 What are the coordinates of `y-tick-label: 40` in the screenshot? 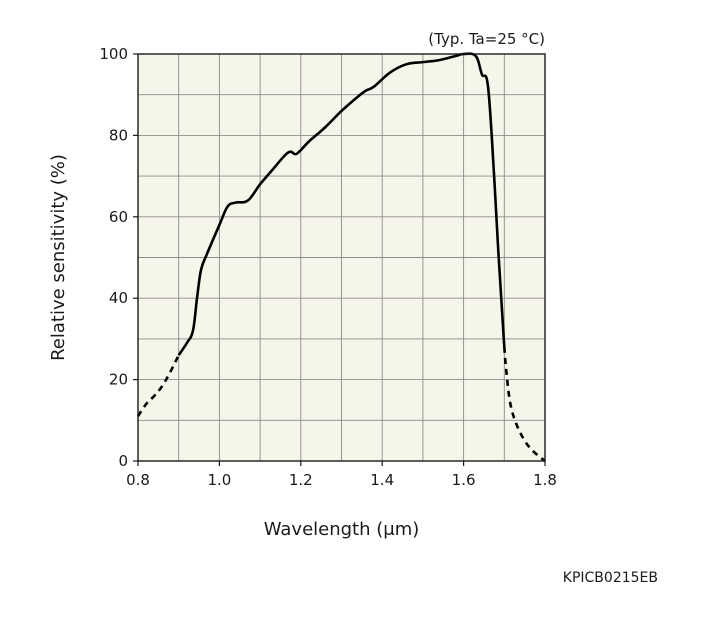 It's located at (118, 298).